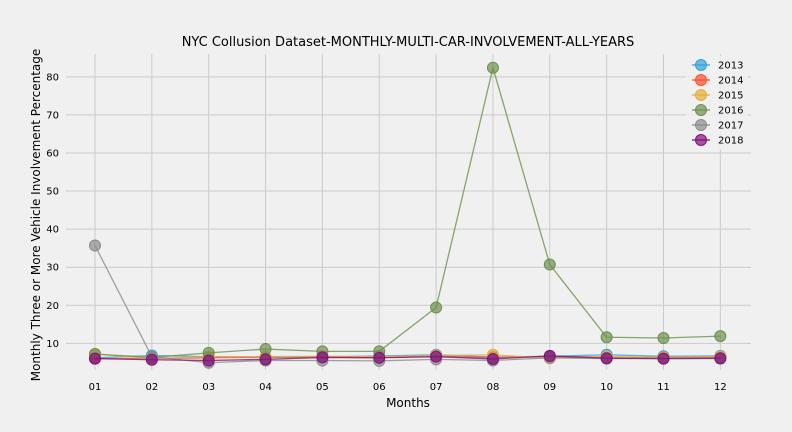 The image size is (792, 432). I want to click on y-tick-label: 70, so click(52, 115).